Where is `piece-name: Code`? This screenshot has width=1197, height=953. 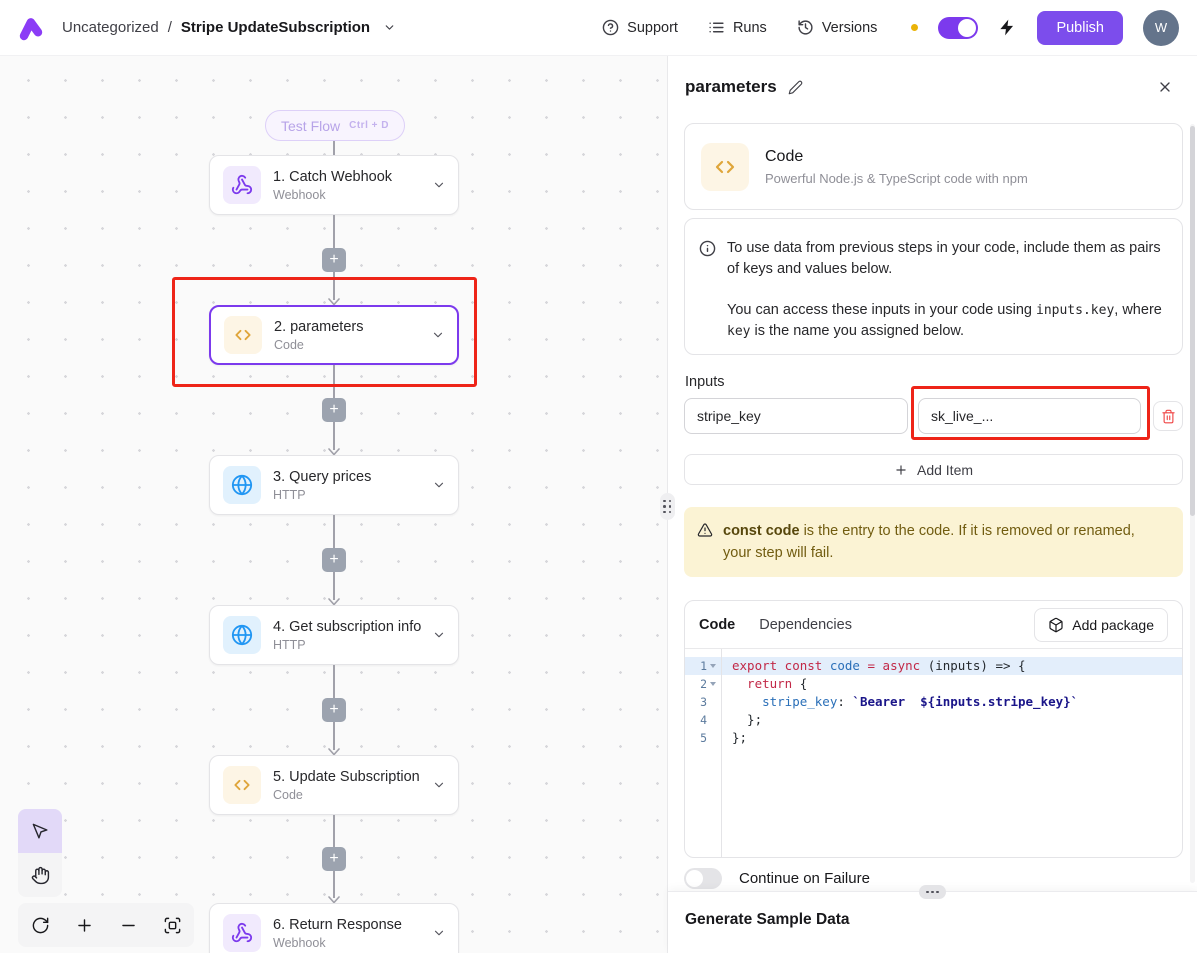
piece-name: Code is located at coordinates (784, 156).